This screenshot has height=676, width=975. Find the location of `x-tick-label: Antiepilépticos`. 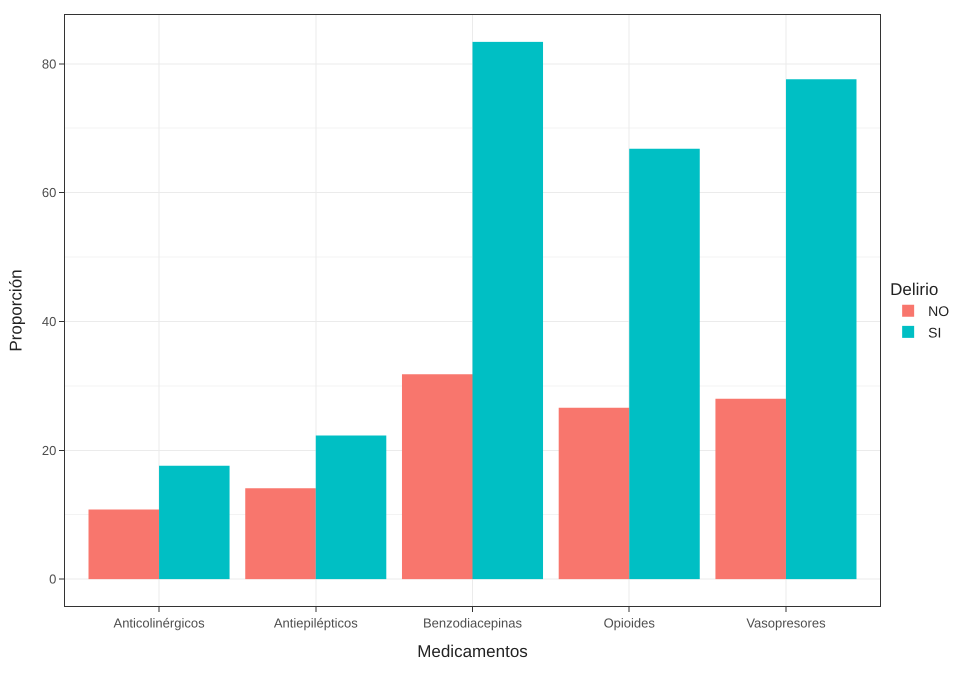

x-tick-label: Antiepilépticos is located at coordinates (316, 623).